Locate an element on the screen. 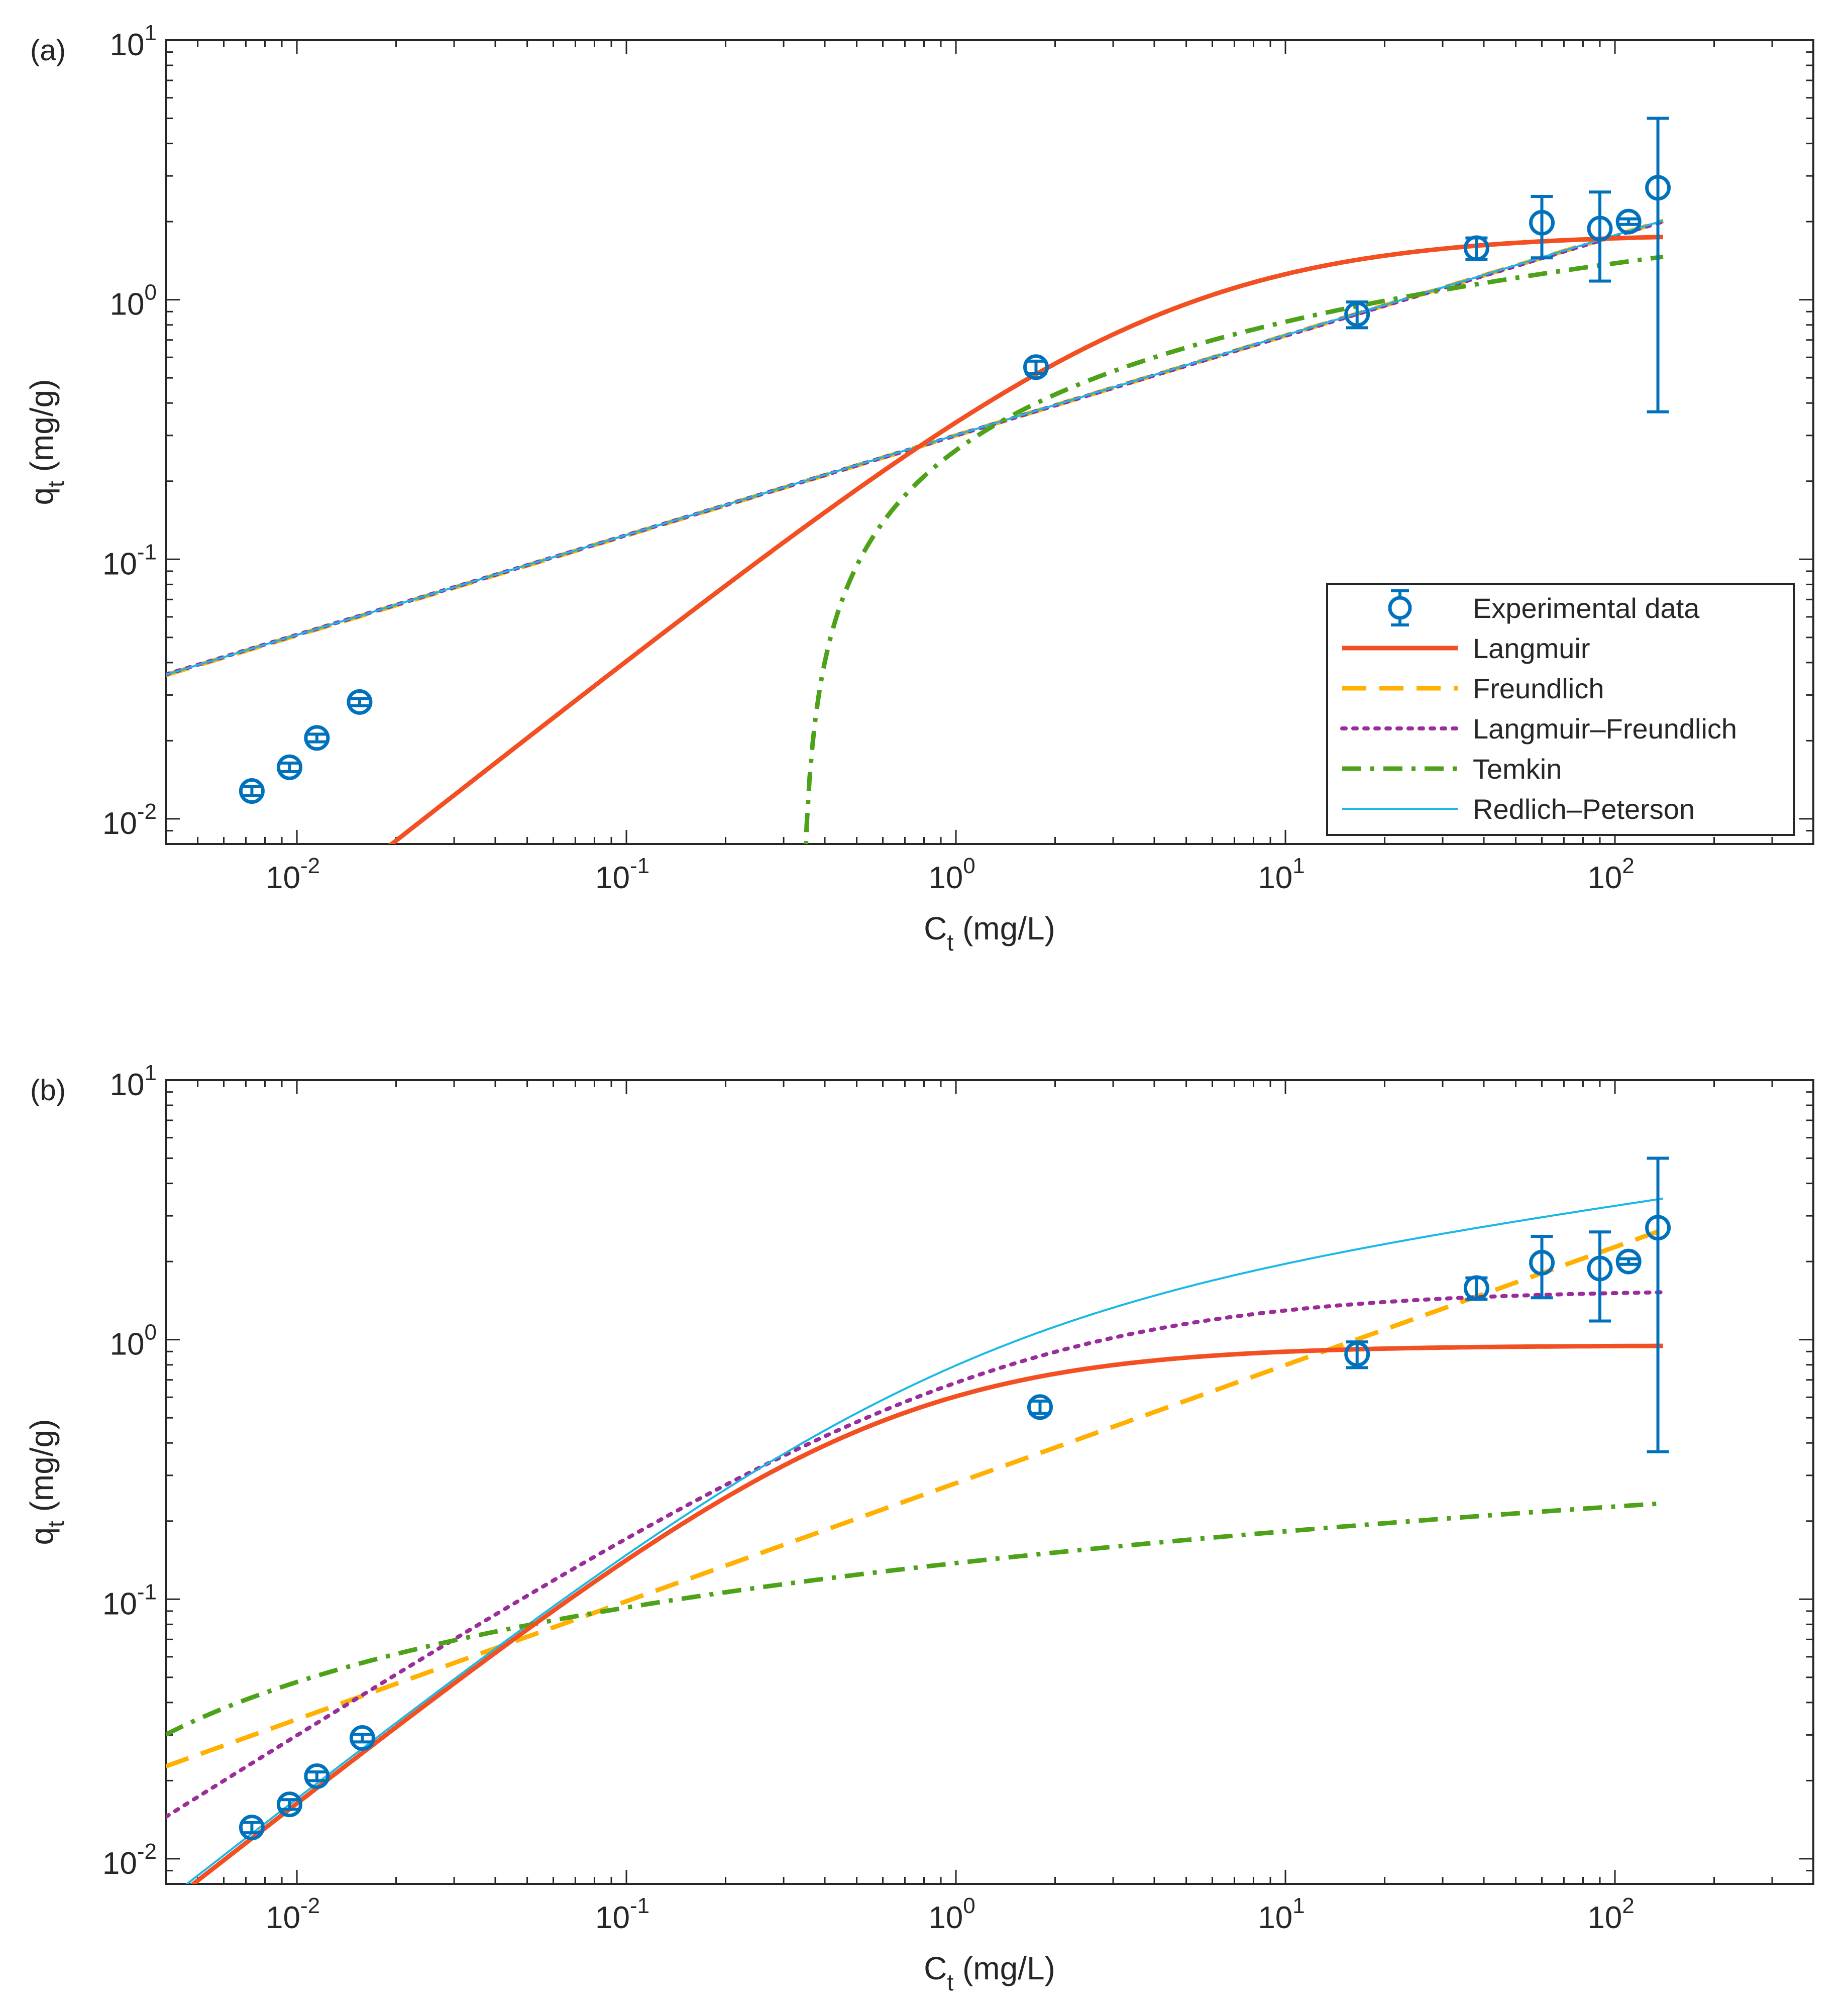 This screenshot has height=2007, width=1848. legend-label: Redlich–Peterson is located at coordinates (1584, 809).